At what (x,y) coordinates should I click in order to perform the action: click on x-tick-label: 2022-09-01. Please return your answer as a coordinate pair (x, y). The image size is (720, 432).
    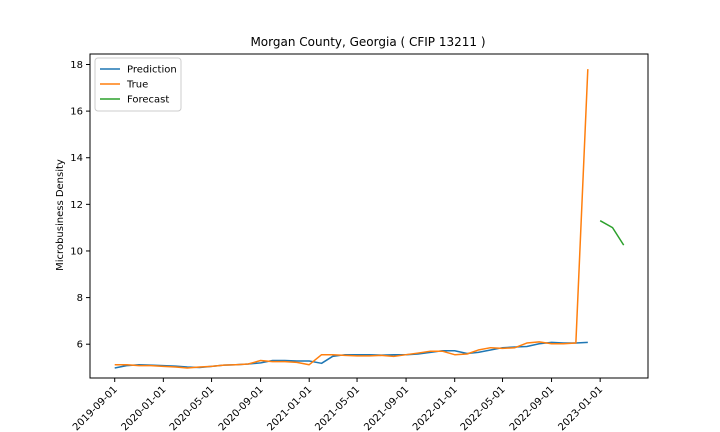
    Looking at the image, I should click on (532, 408).